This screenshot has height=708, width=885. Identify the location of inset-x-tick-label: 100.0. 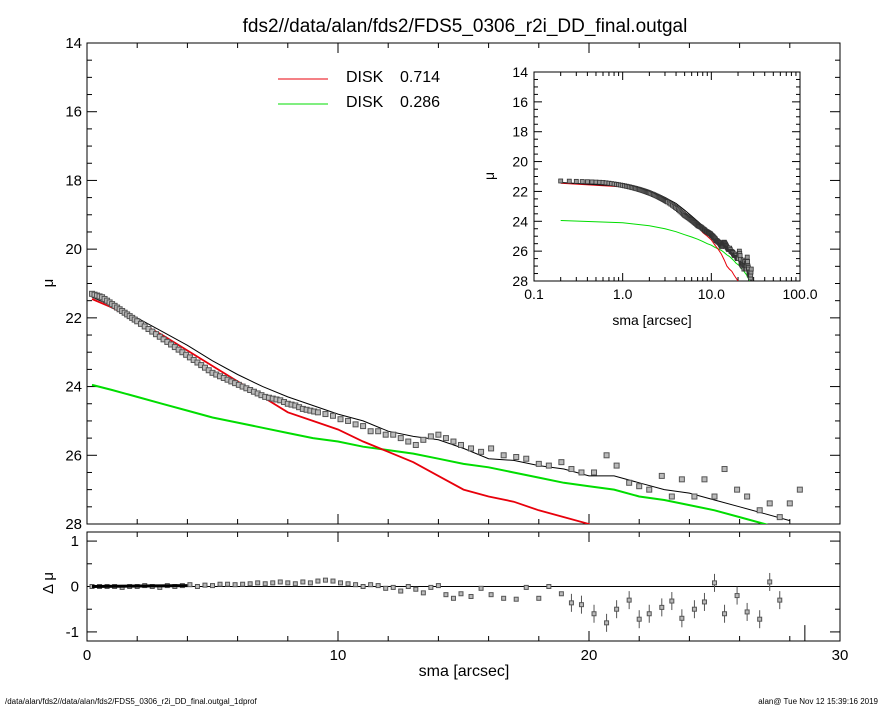
(799, 294).